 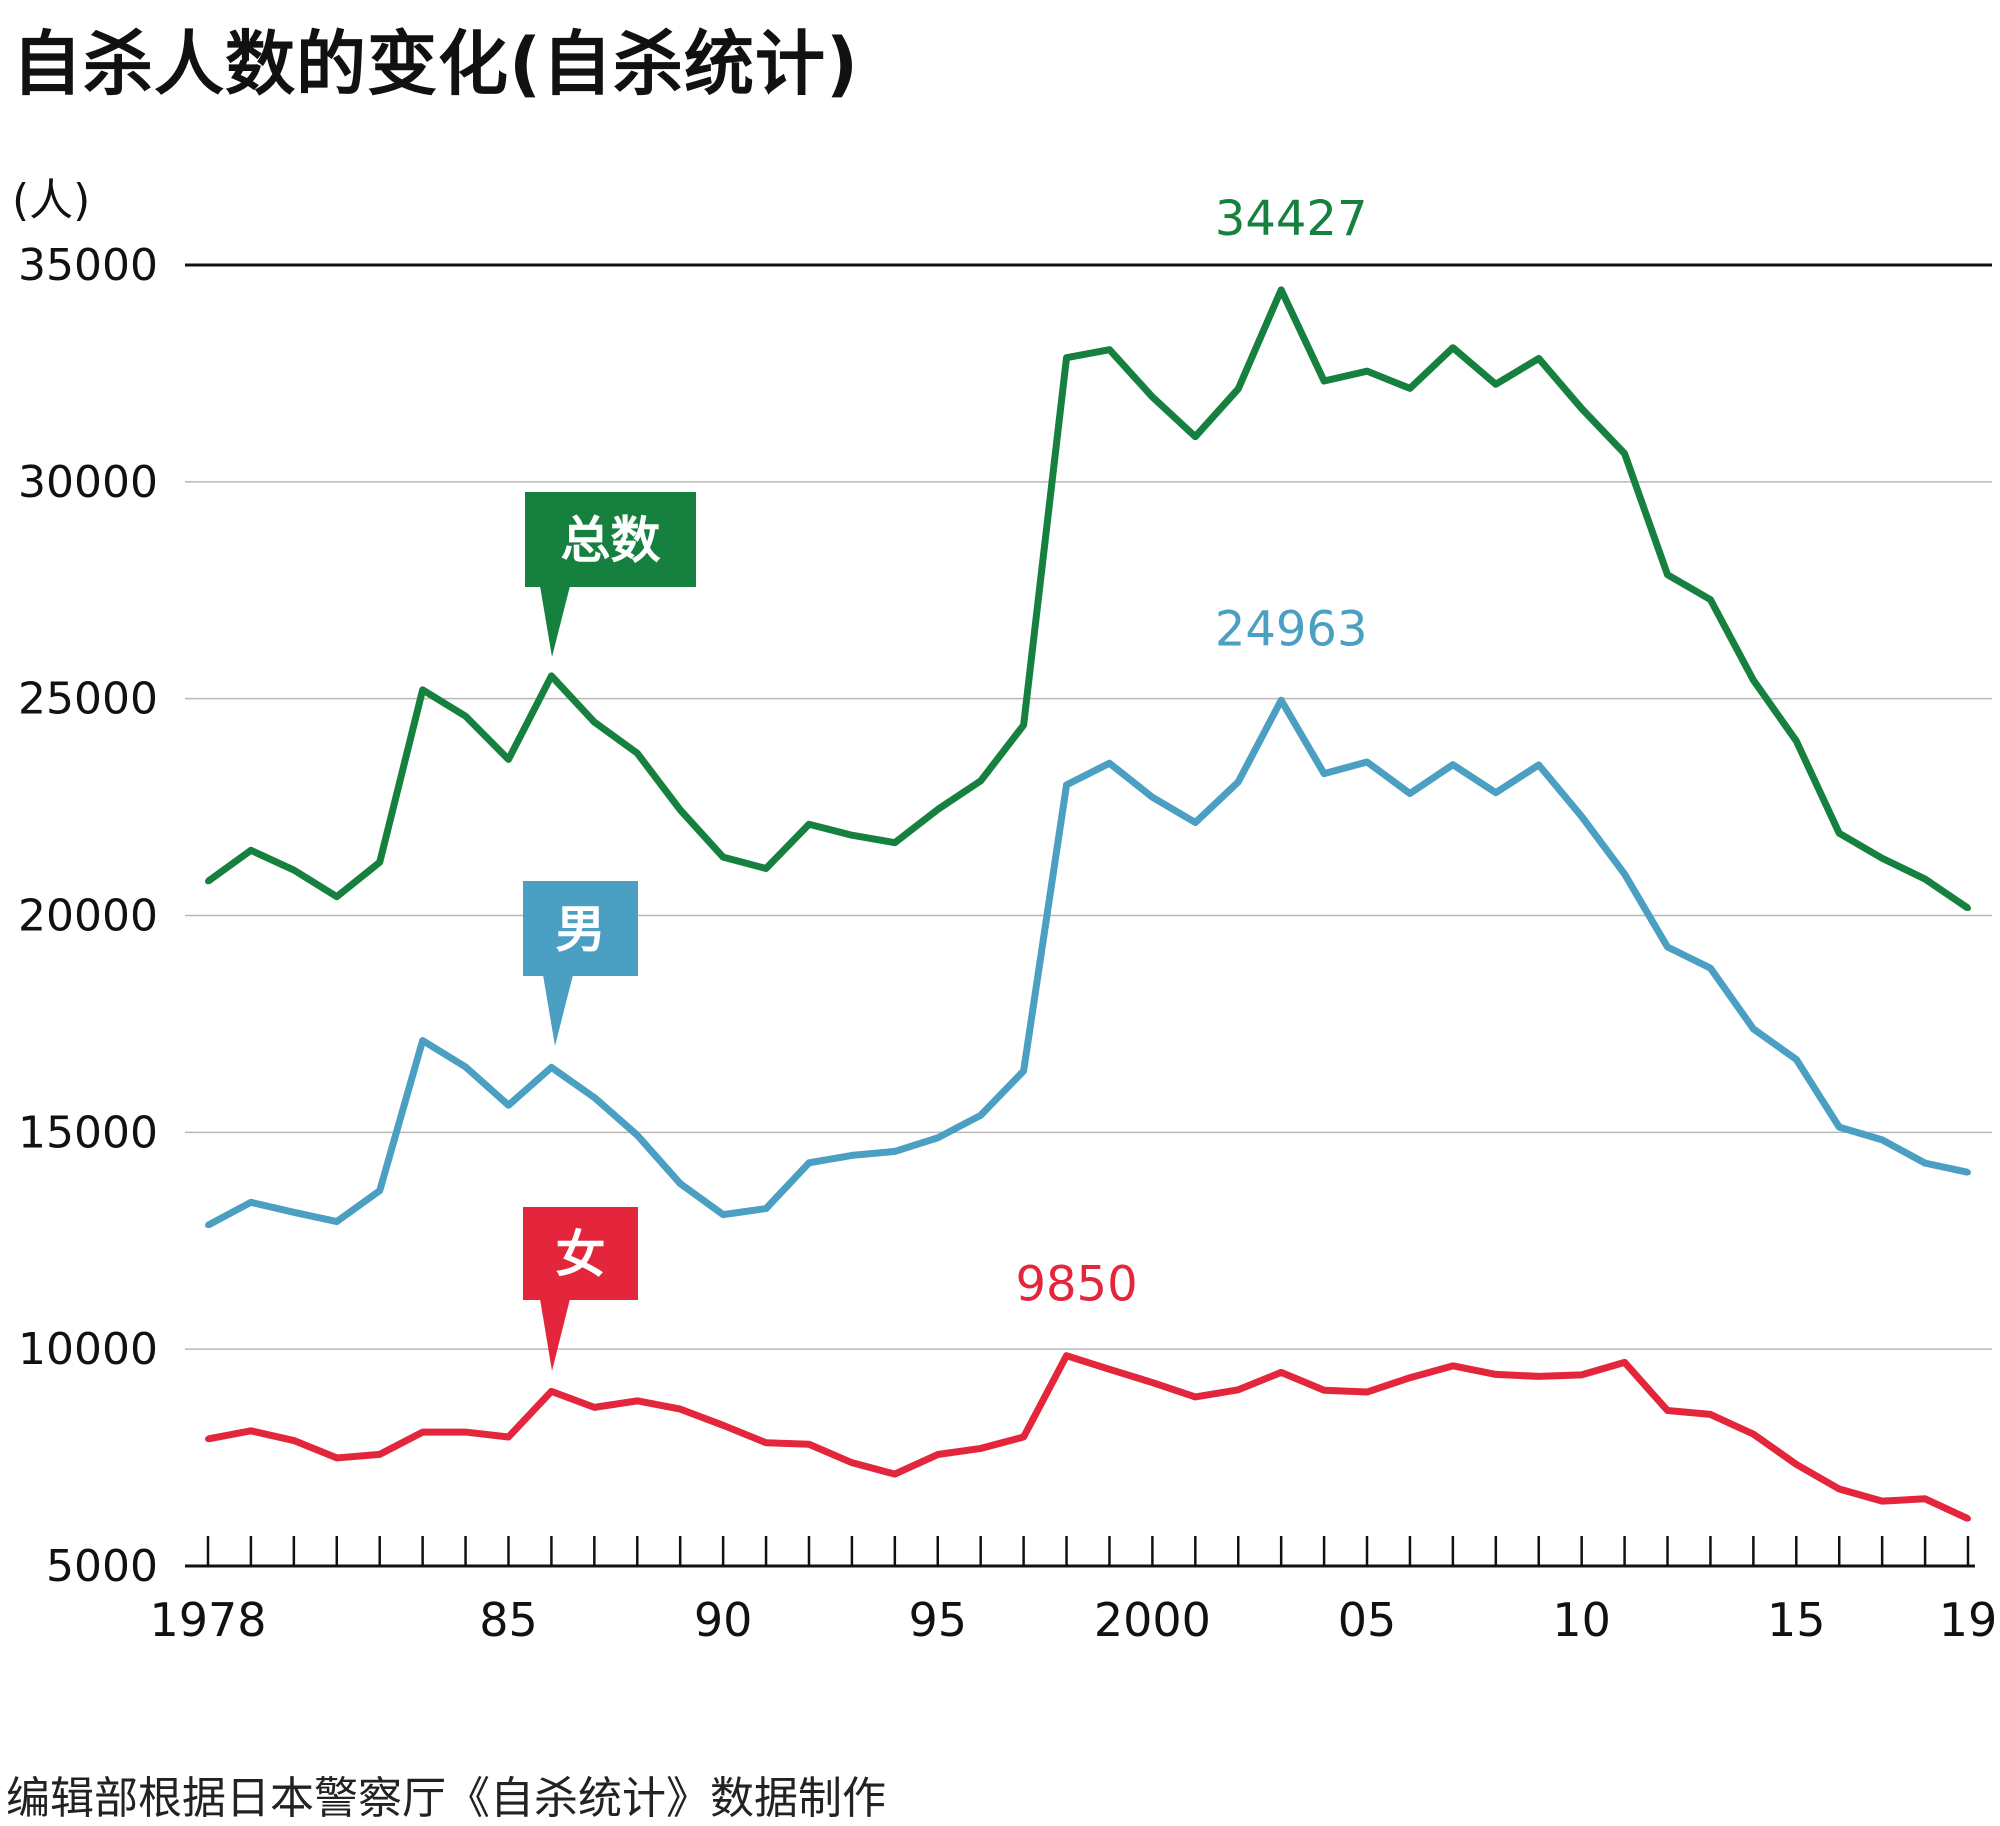 I want to click on x-tick-label: 2000, so click(x=1152, y=1620).